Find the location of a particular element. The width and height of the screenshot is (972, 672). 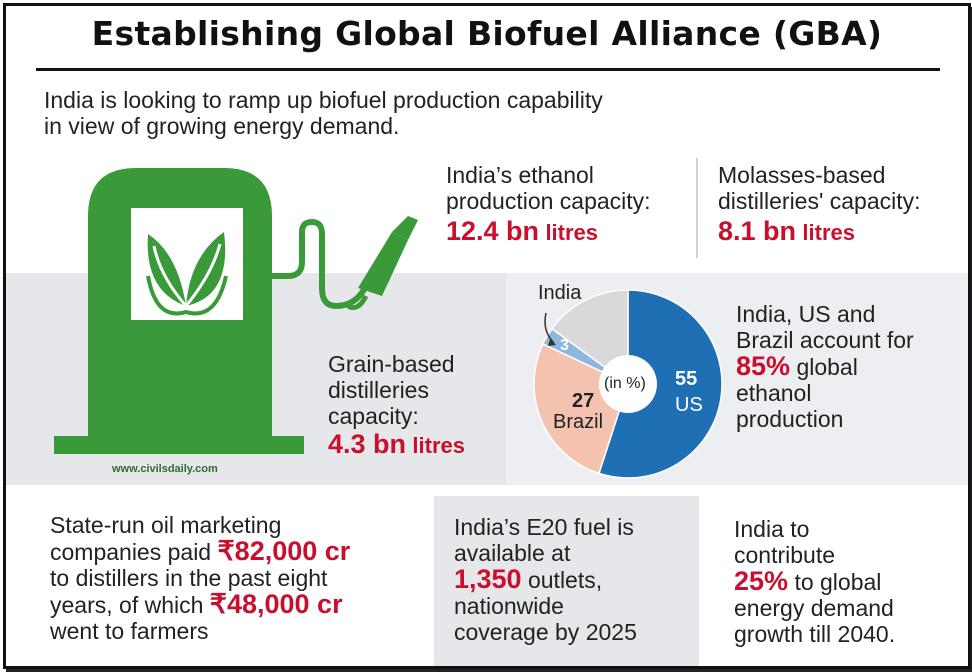

molasses-unit: litres is located at coordinates (829, 232).